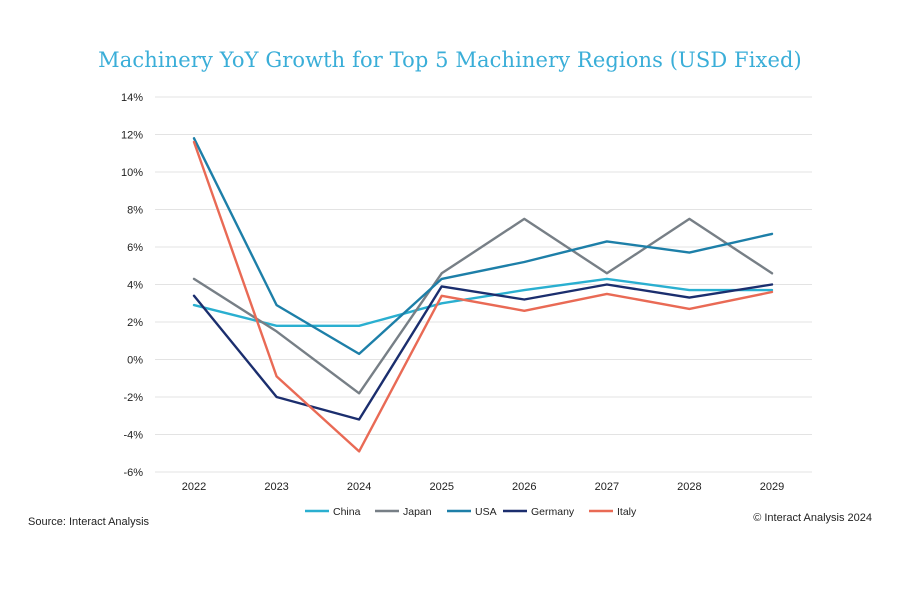 The width and height of the screenshot is (900, 600). What do you see at coordinates (772, 487) in the screenshot?
I see `x-tick-label: 2029` at bounding box center [772, 487].